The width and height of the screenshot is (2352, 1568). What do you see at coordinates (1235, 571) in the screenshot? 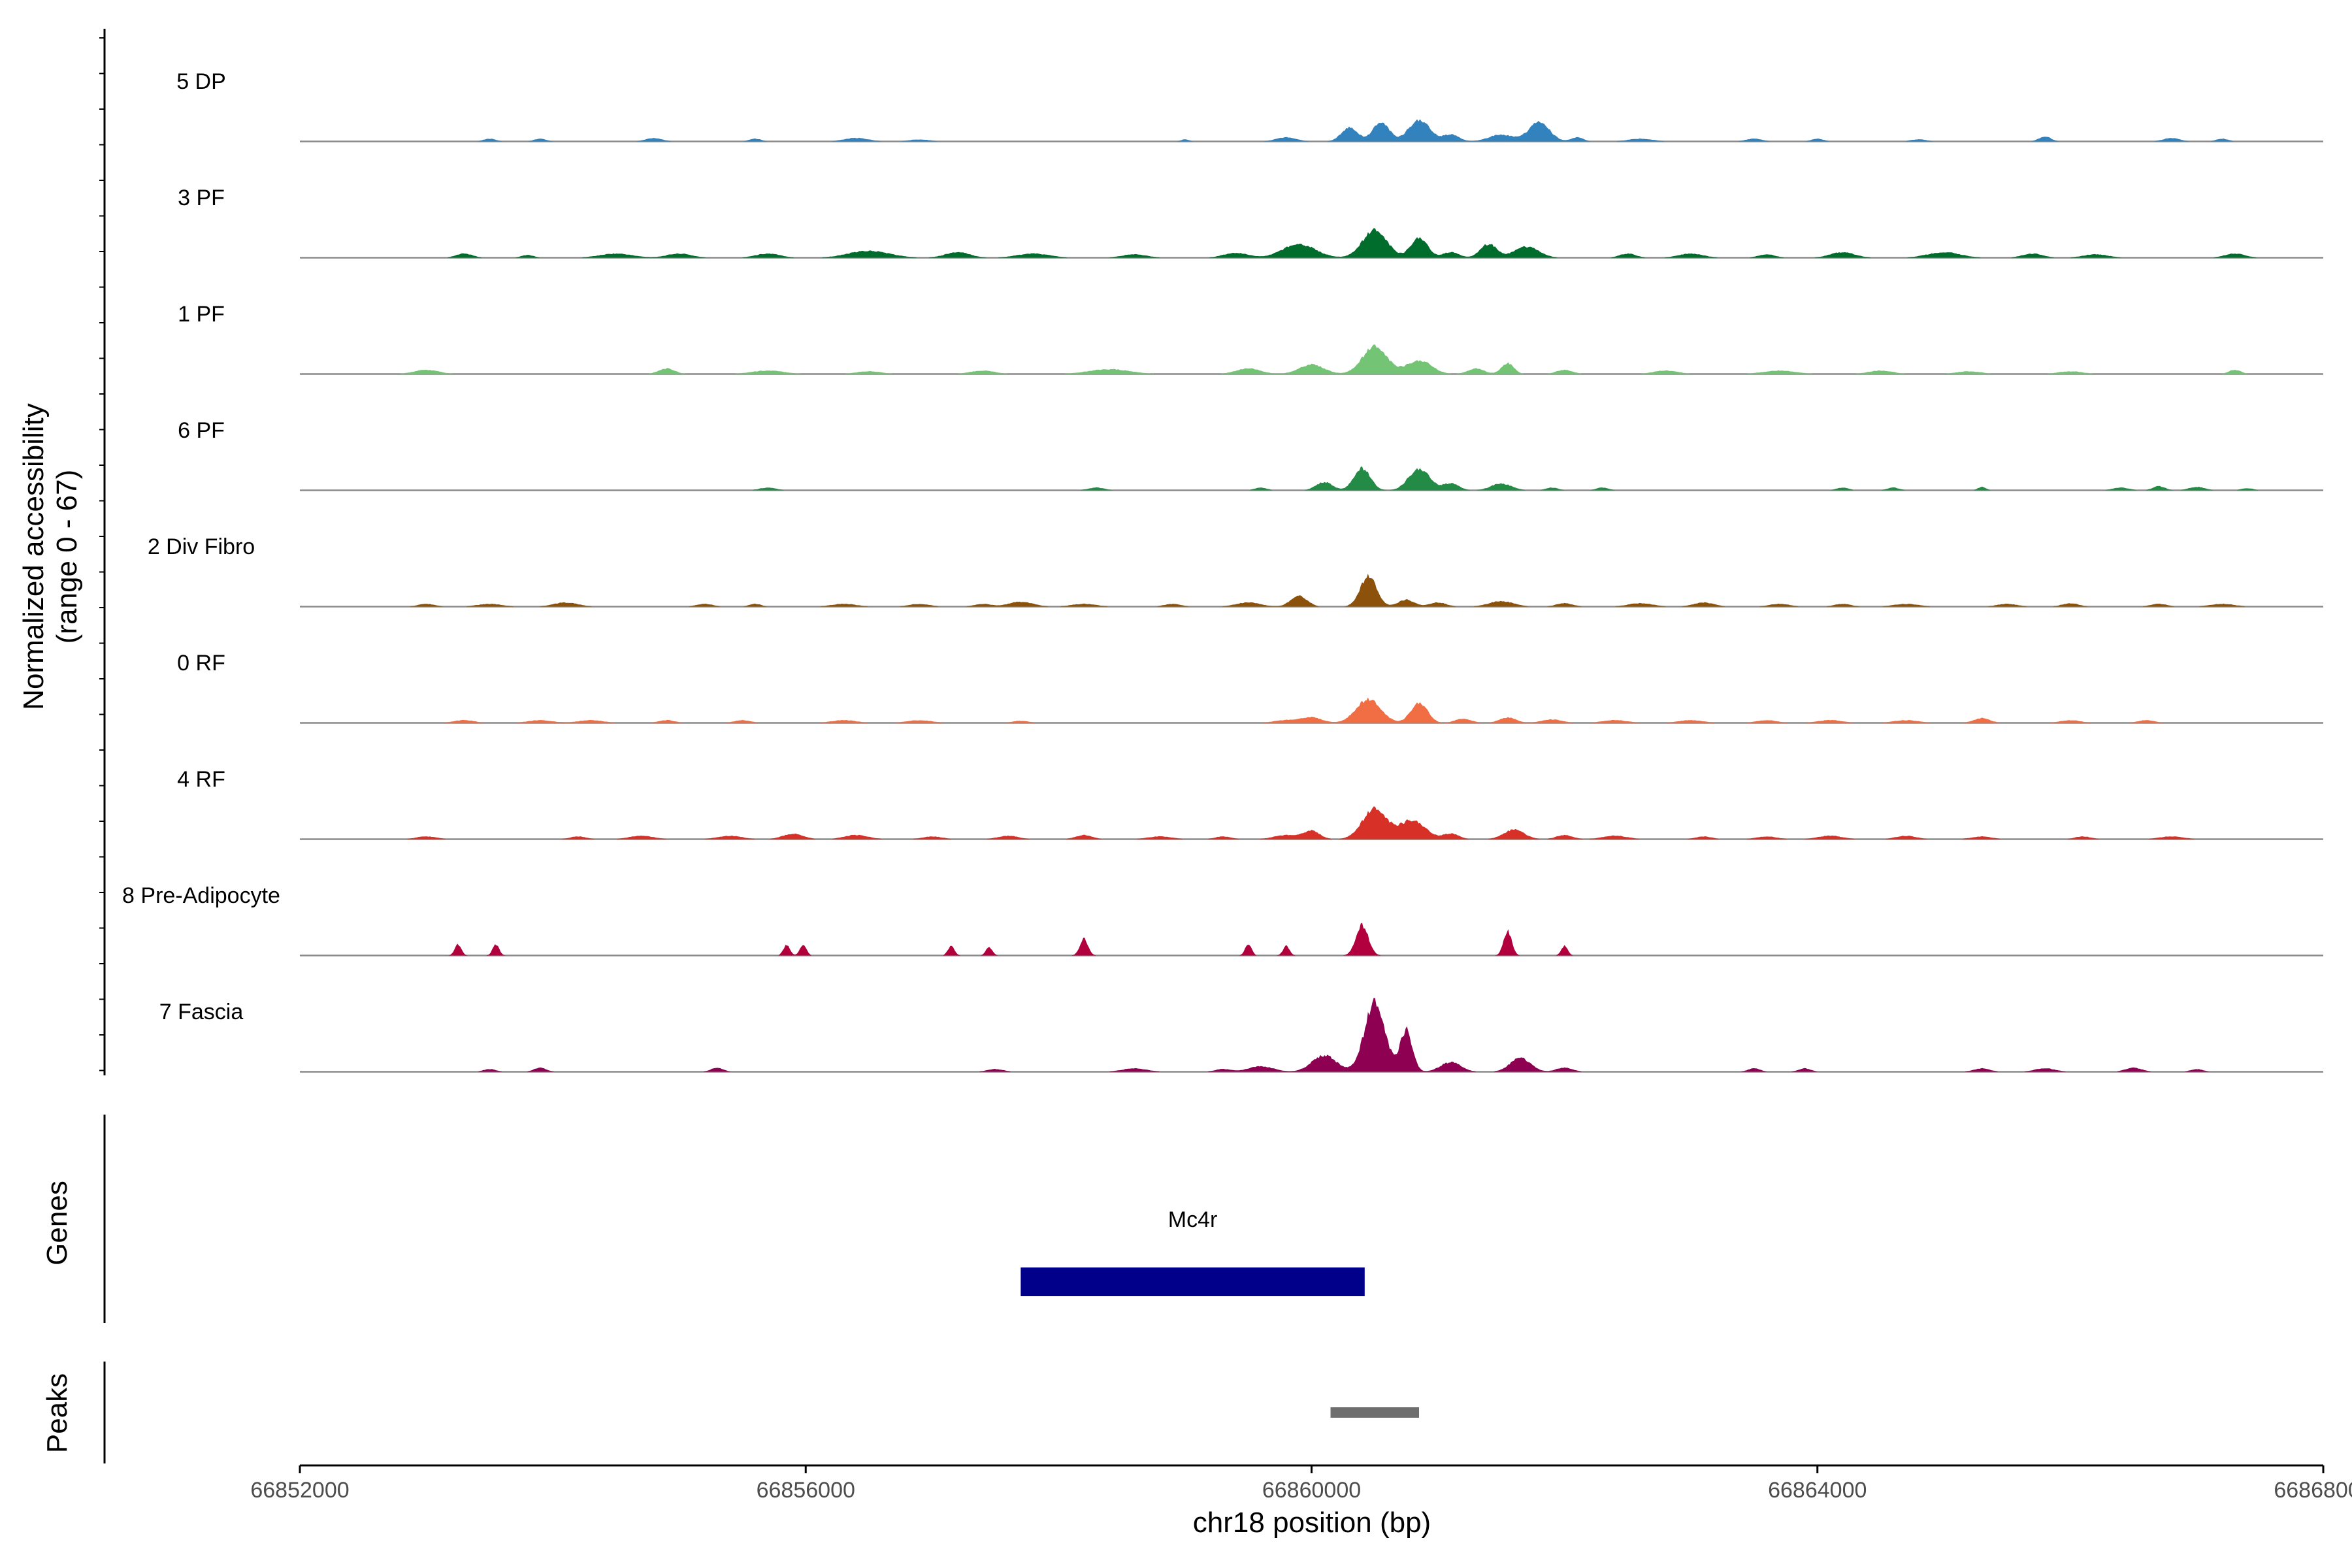
I see `track-2-div-fibro: 2 Div Fibro` at bounding box center [1235, 571].